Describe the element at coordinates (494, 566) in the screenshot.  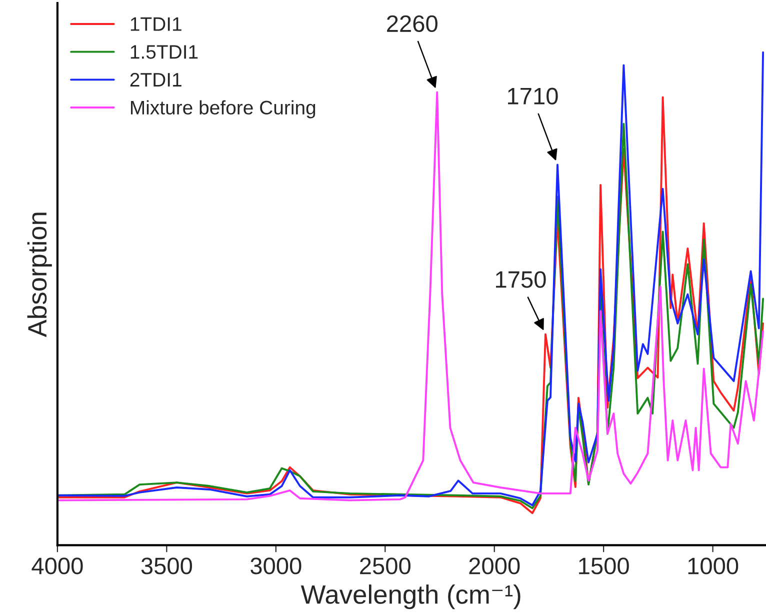
I see `x-tick-label: 2000` at that location.